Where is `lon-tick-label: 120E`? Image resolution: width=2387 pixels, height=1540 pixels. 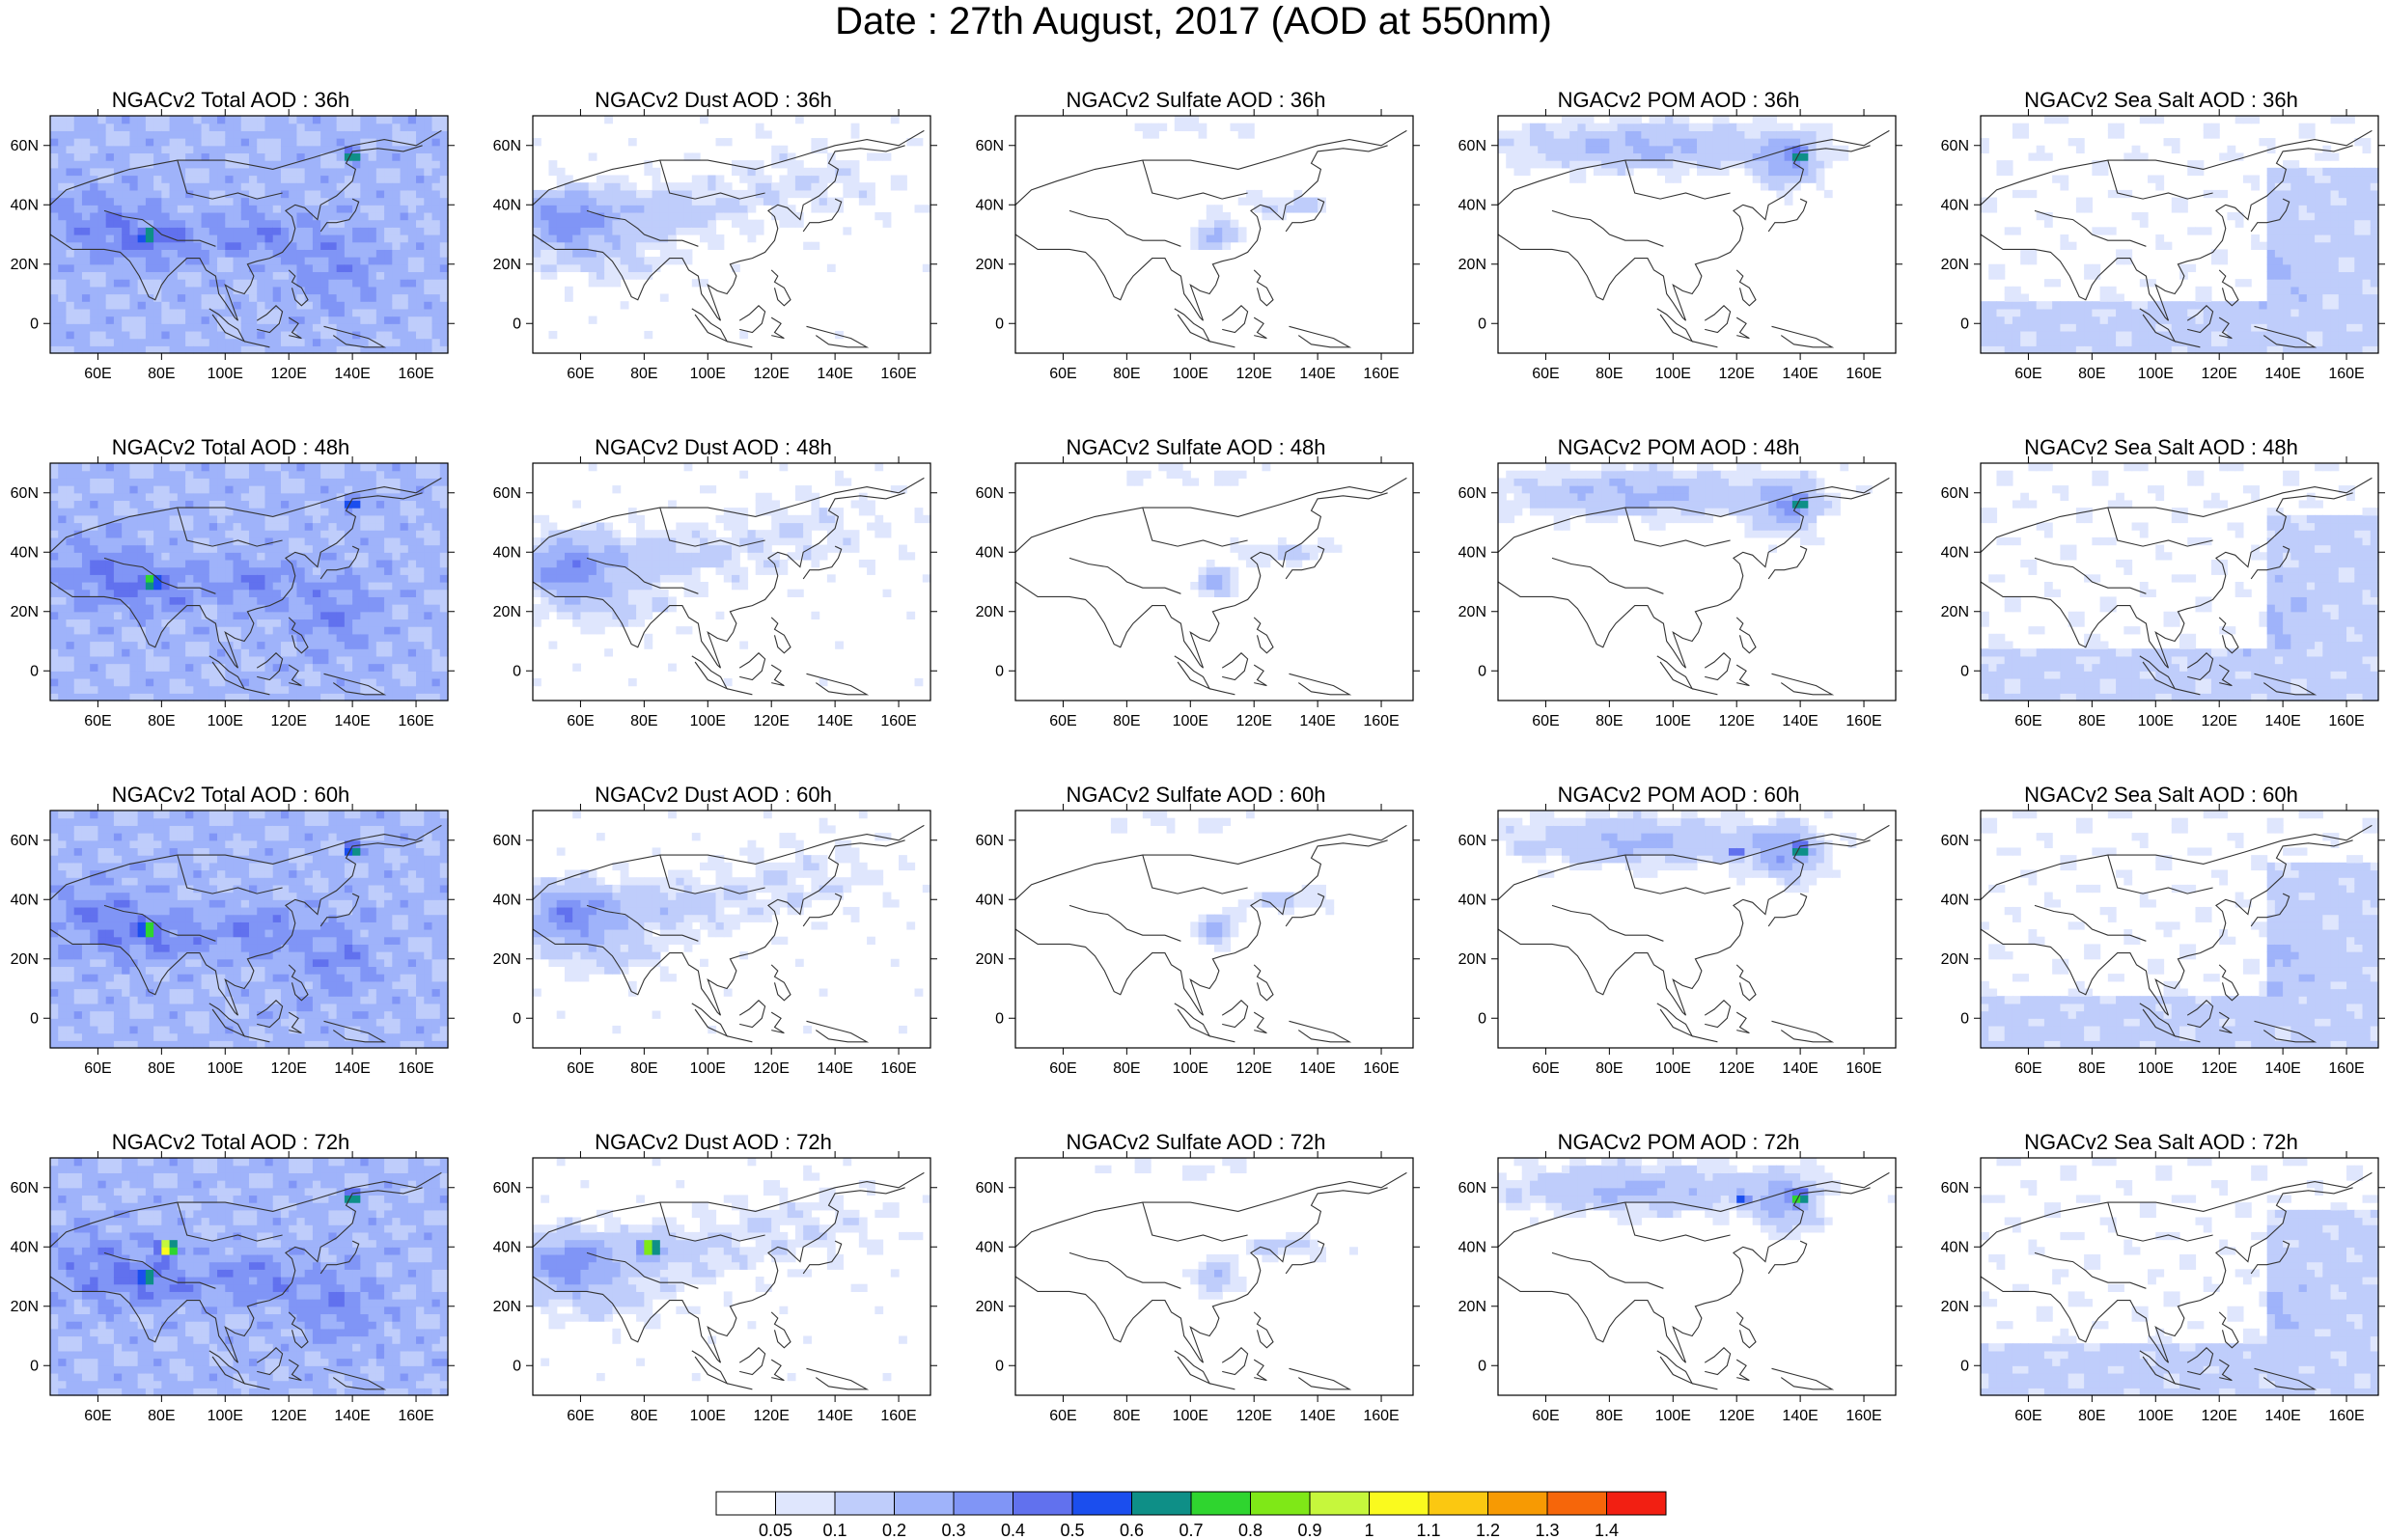 lon-tick-label: 120E is located at coordinates (289, 374).